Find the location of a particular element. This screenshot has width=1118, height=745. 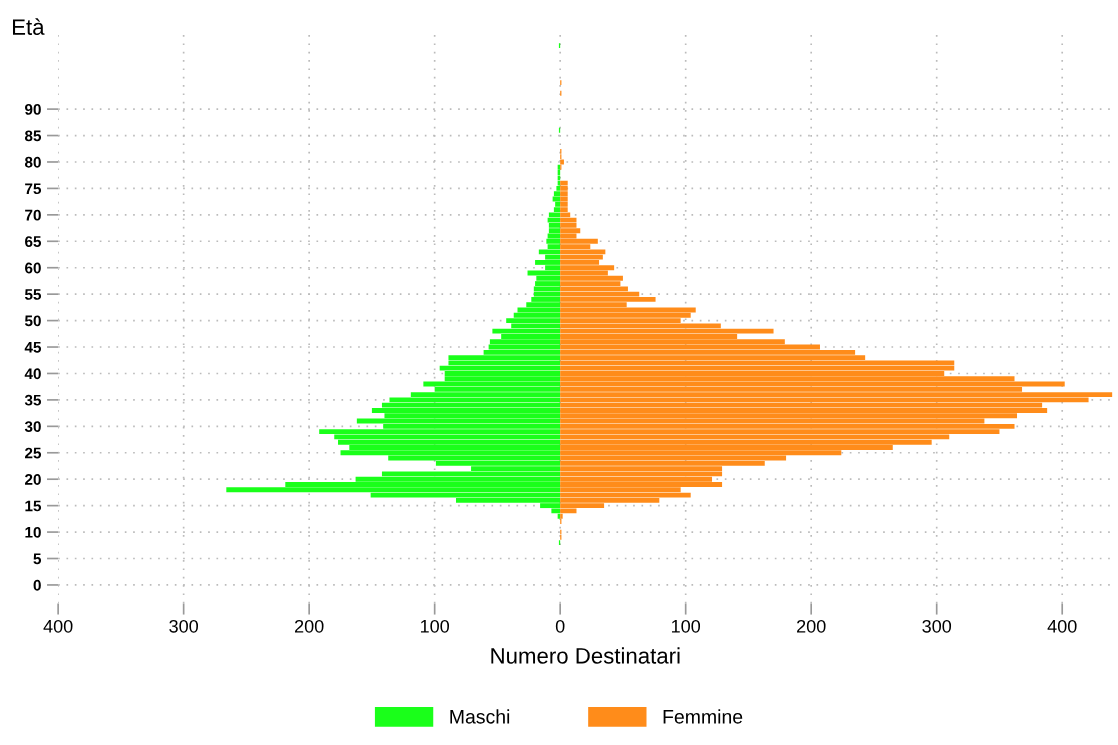

y-tick-label: 15 is located at coordinates (33, 506).